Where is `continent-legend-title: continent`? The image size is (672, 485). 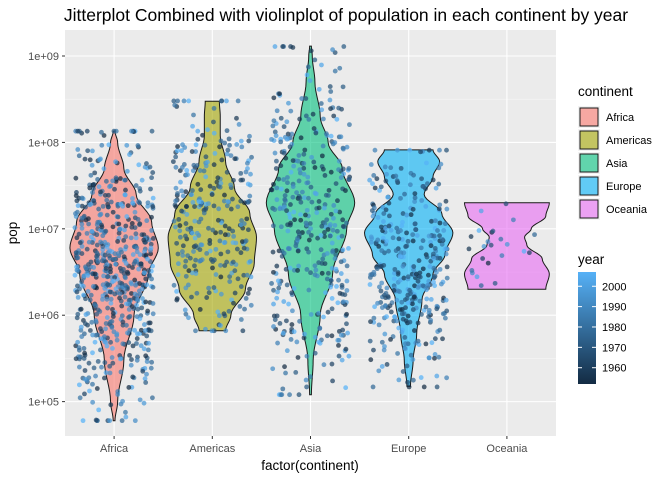
continent-legend-title: continent is located at coordinates (605, 91).